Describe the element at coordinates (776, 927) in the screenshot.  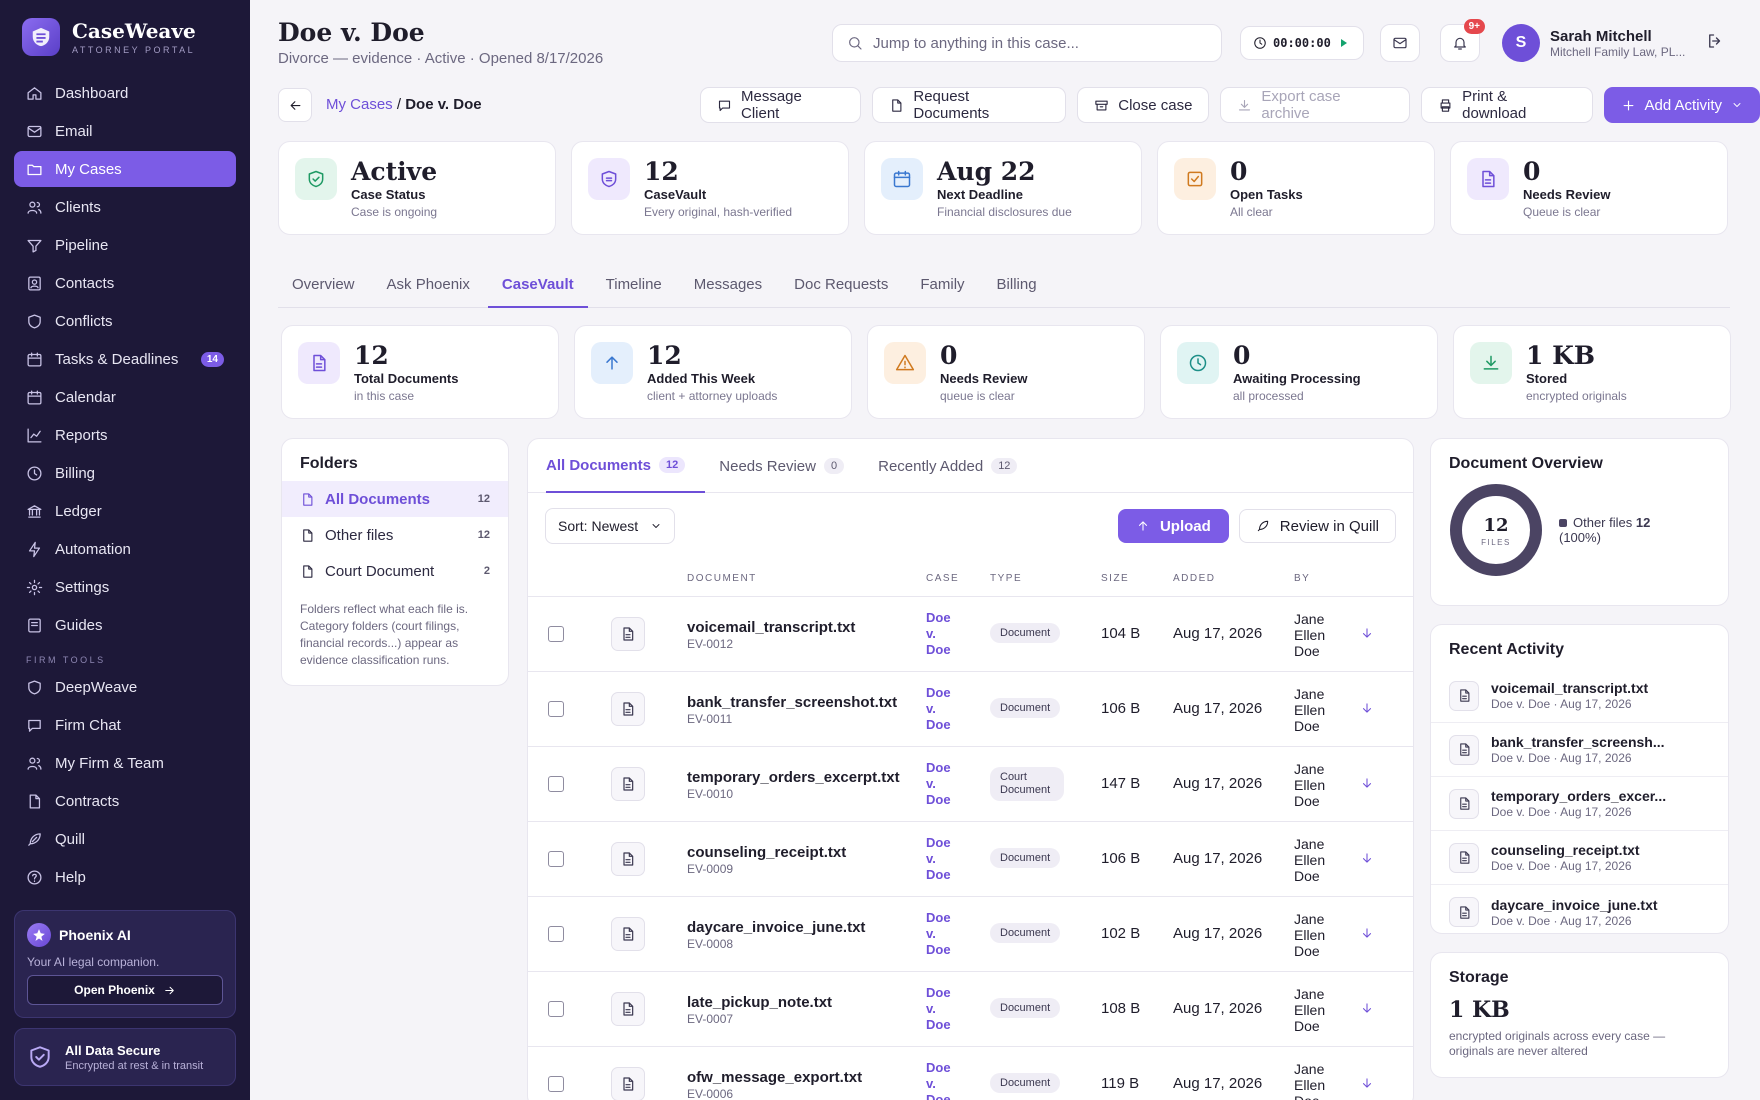
I see `document-name: daycare_invoice_june.txt` at that location.